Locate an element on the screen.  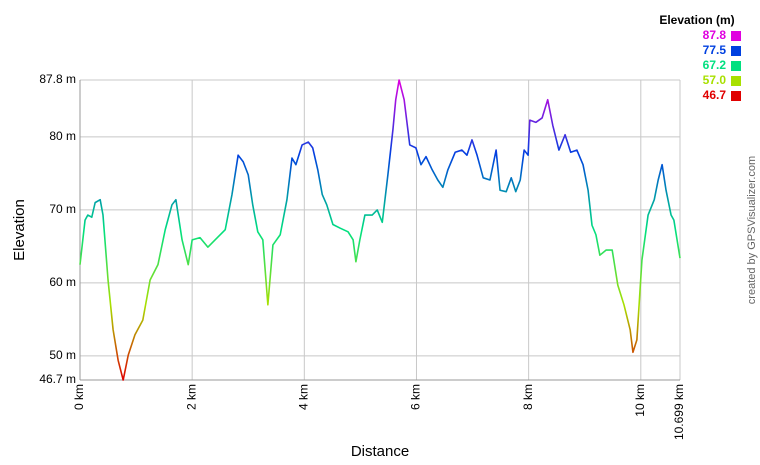
y-tick-label: 50 m is located at coordinates (62, 355).